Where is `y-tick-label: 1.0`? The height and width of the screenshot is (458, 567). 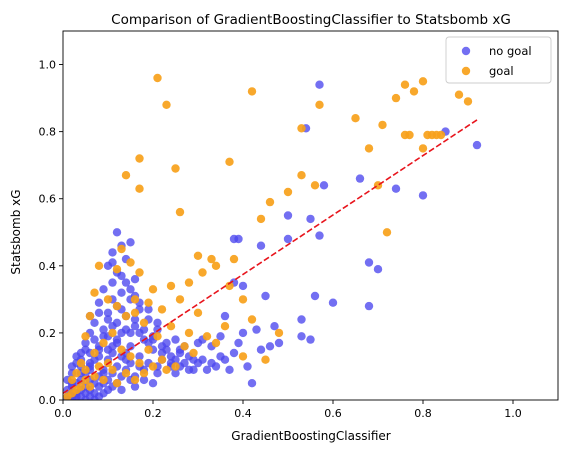
y-tick-label: 1.0 is located at coordinates (48, 65).